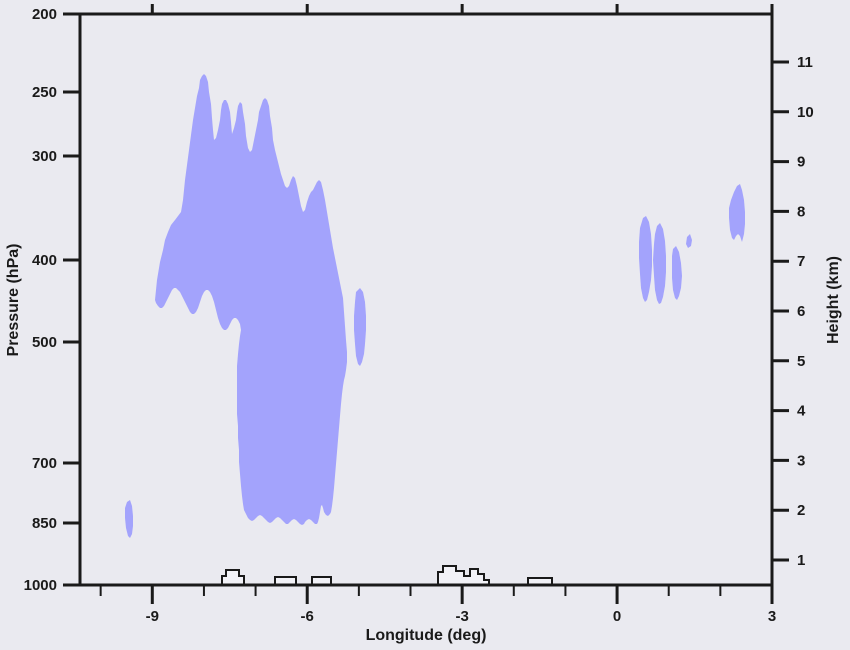  What do you see at coordinates (387, 575) in the screenshot?
I see `terrain-outline-layer` at bounding box center [387, 575].